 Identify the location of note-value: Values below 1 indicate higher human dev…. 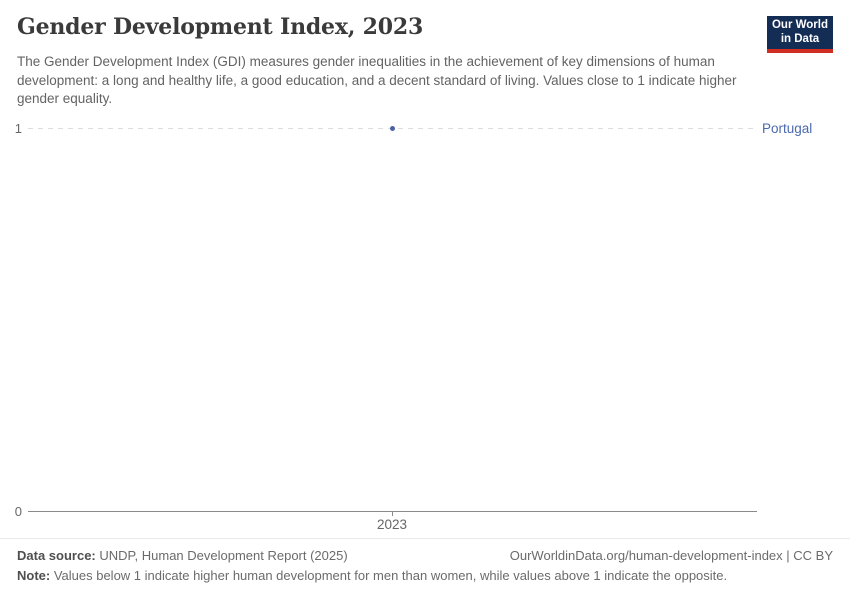
(389, 575).